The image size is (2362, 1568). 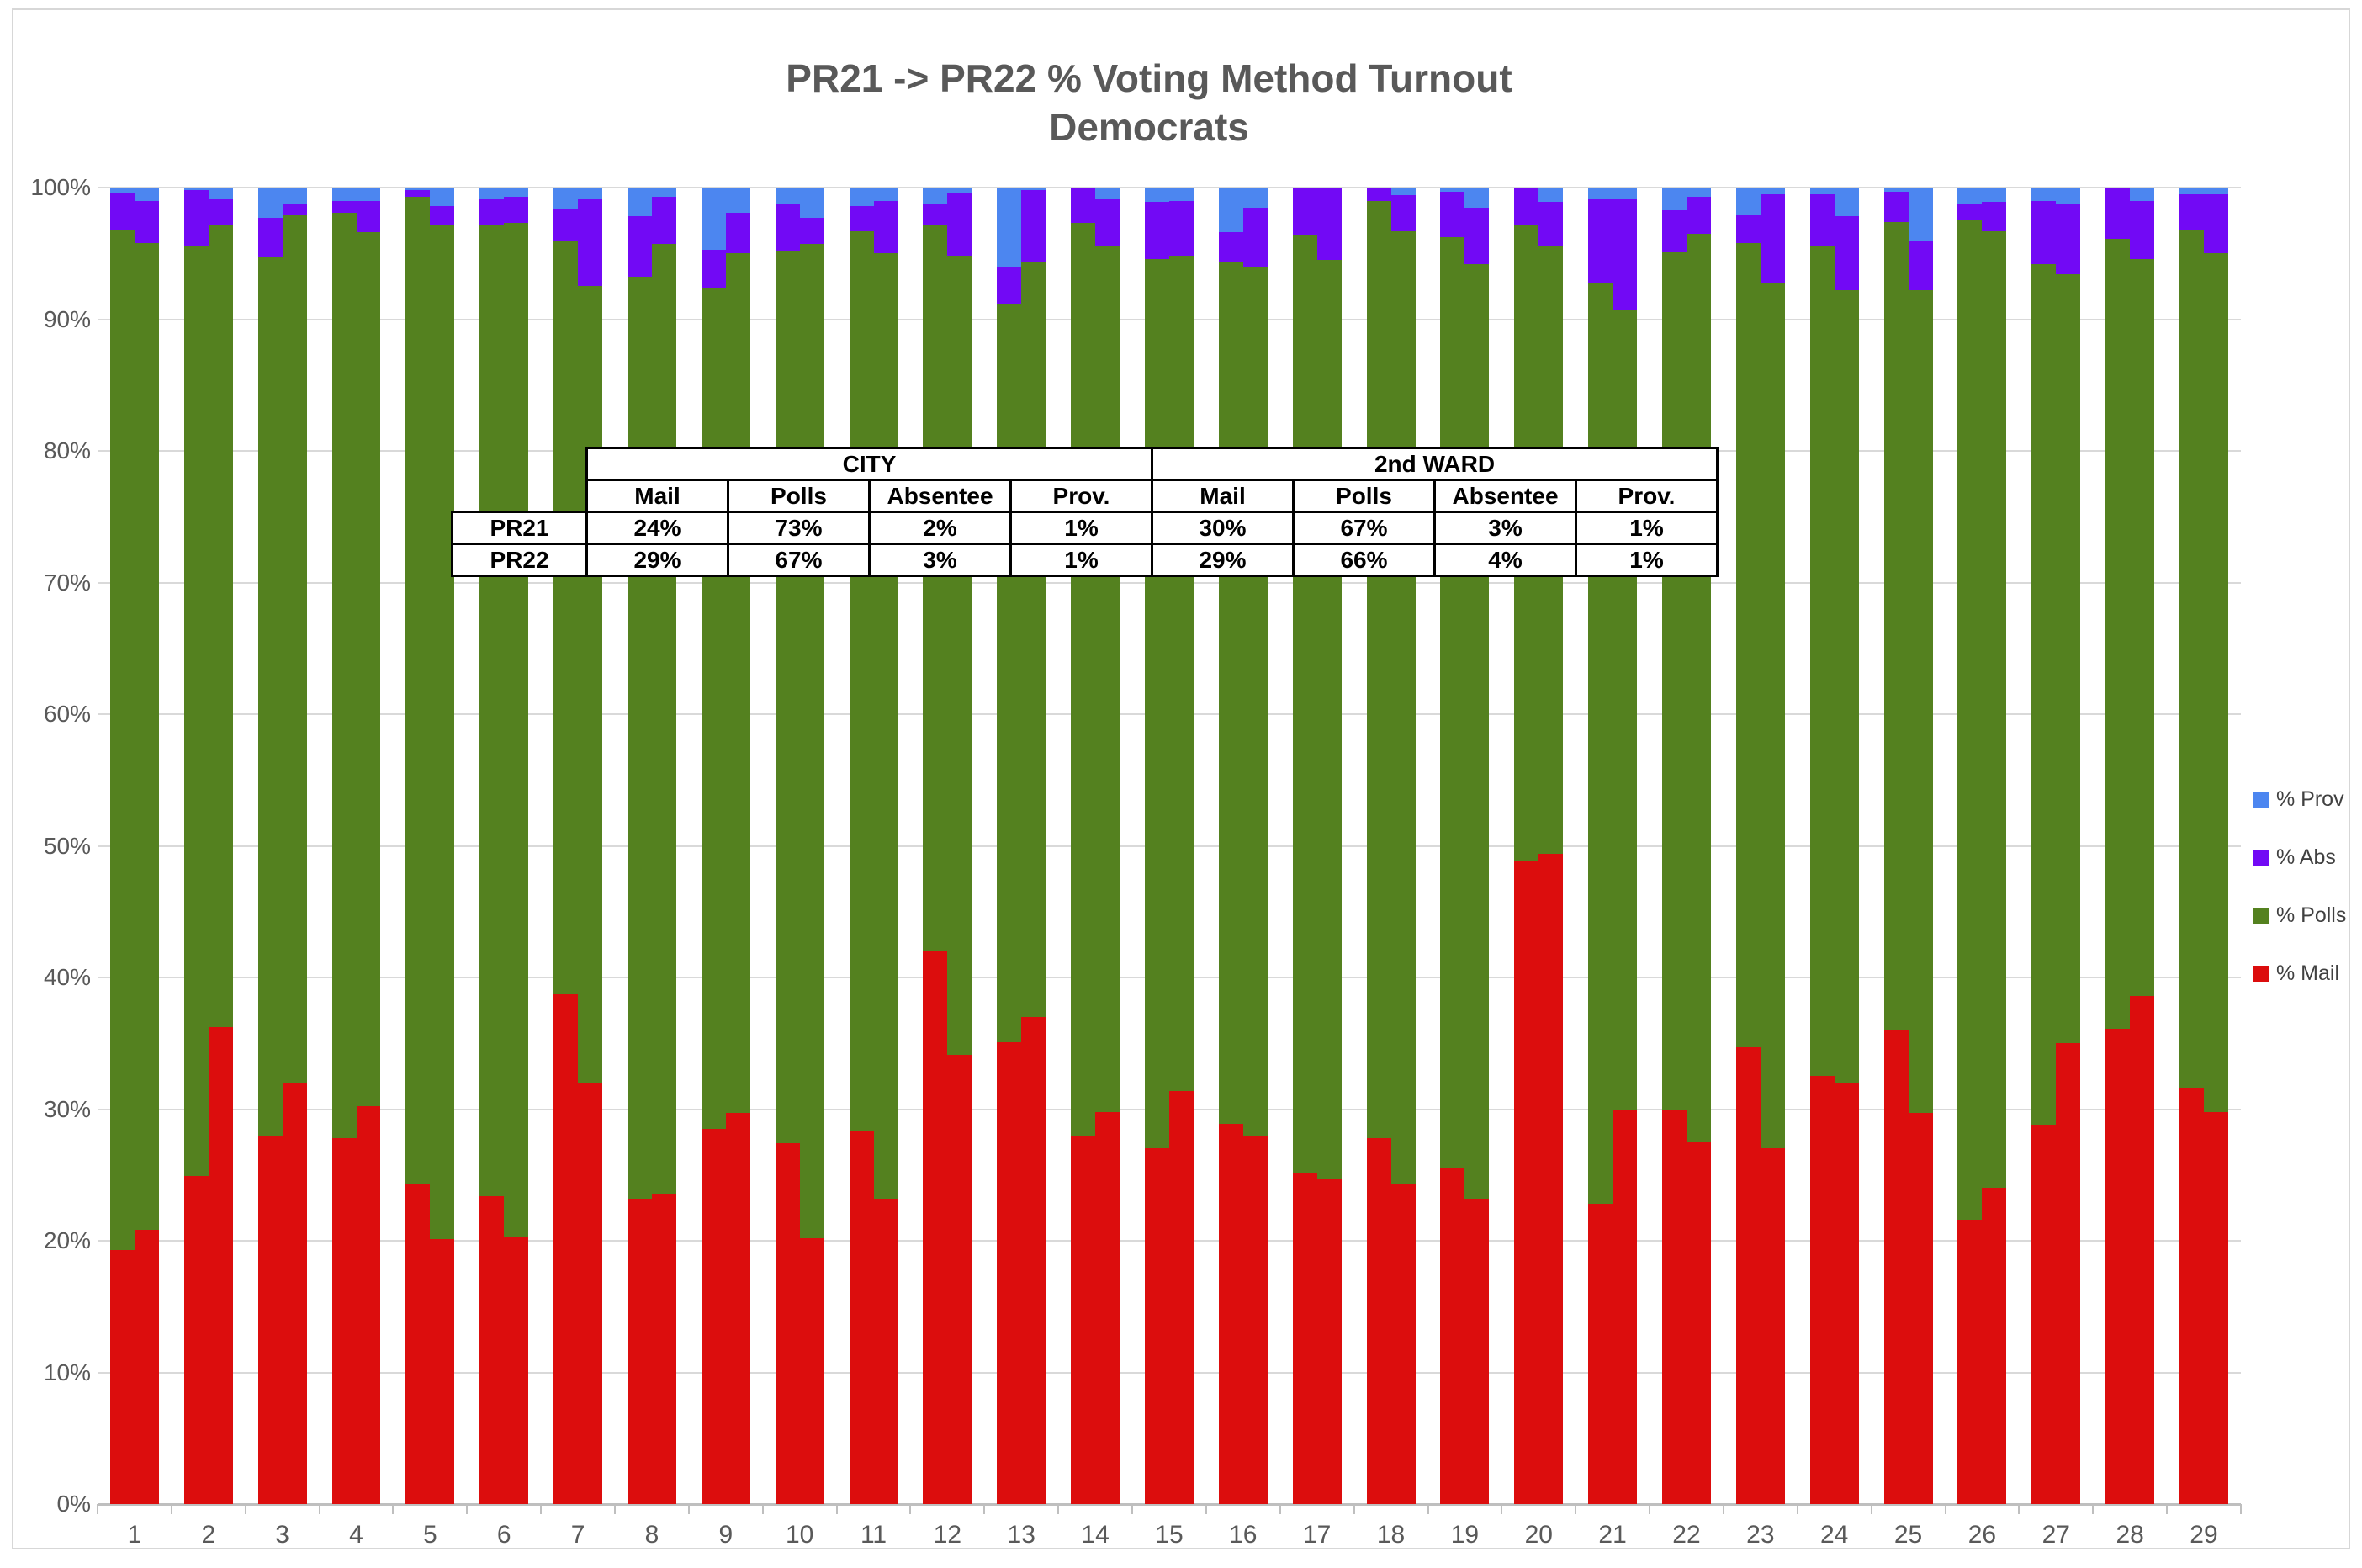 What do you see at coordinates (1822, 846) in the screenshot?
I see `bar-24-pr21` at bounding box center [1822, 846].